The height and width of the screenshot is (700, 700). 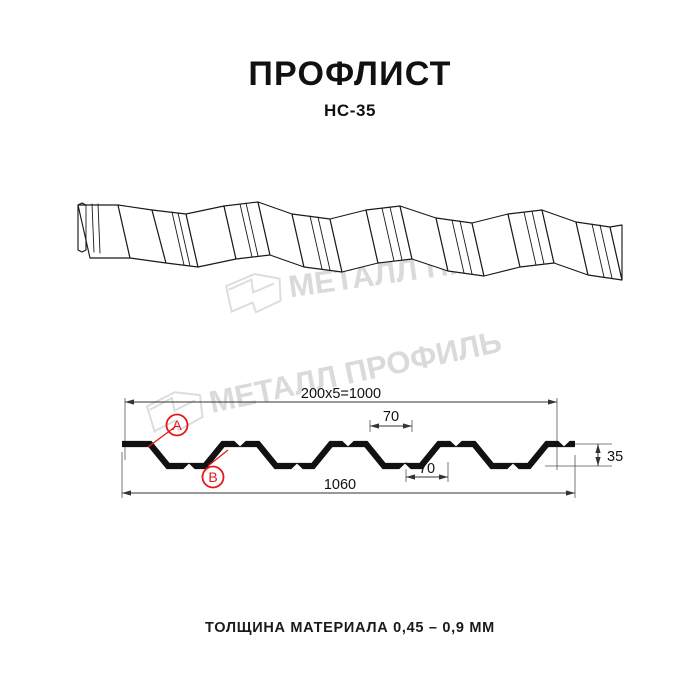 What do you see at coordinates (341, 394) in the screenshot?
I see `dim-label-cover-width: 200x5=1000` at bounding box center [341, 394].